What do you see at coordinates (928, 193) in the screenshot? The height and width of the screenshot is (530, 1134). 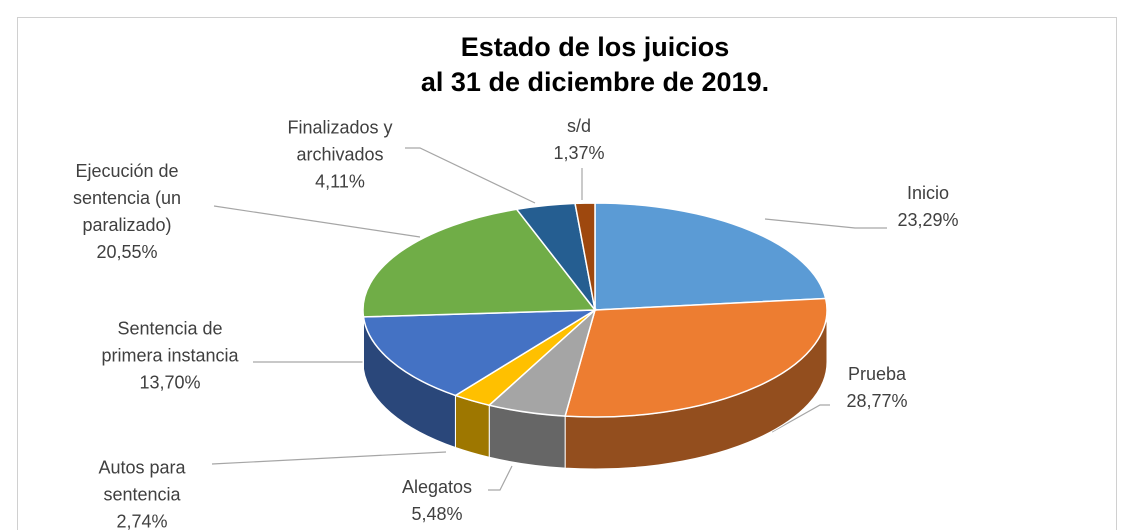 I see `category-label: Inicio` at bounding box center [928, 193].